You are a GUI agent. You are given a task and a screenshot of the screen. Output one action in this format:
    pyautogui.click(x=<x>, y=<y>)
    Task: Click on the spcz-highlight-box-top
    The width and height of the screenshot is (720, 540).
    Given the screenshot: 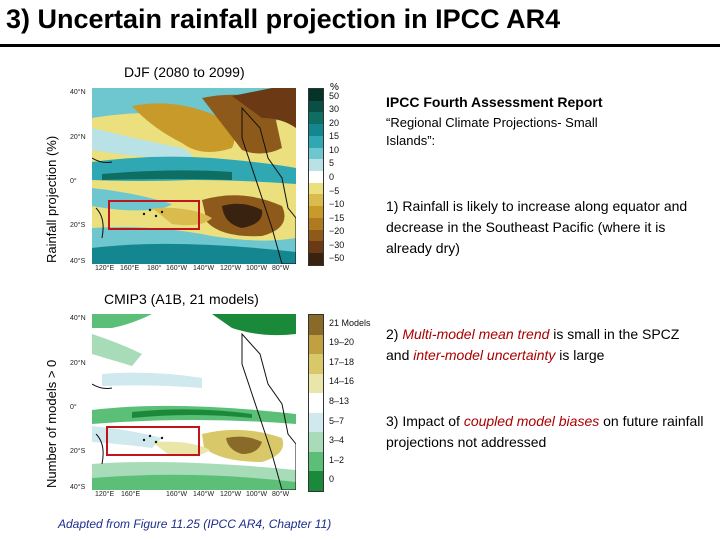 What is the action you would take?
    pyautogui.click(x=154, y=215)
    